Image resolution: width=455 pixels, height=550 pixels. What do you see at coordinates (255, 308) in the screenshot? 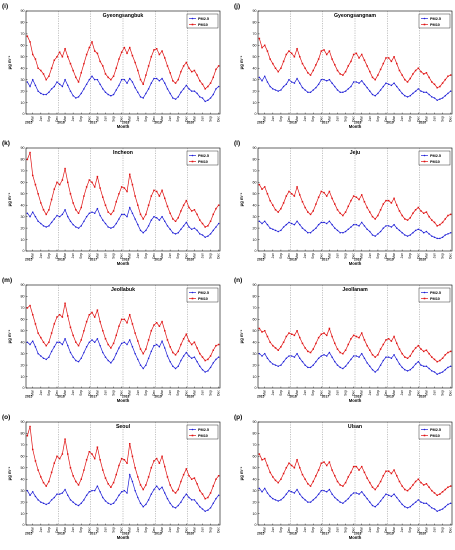
I see `y-tick-label: 70` at bounding box center [255, 308].